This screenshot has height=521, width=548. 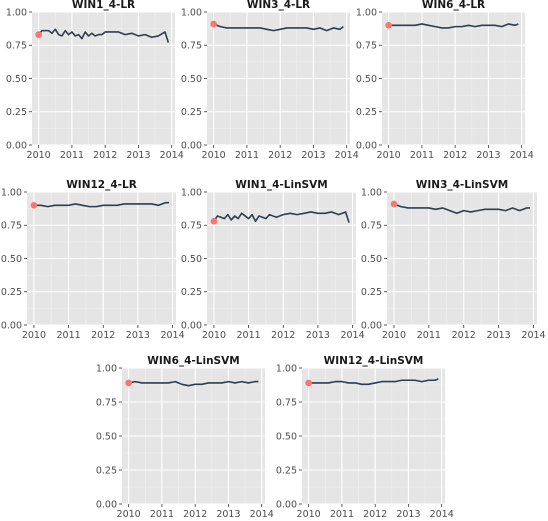 What do you see at coordinates (462, 185) in the screenshot?
I see `panel-title: WIN3_4-LinSVM` at bounding box center [462, 185].